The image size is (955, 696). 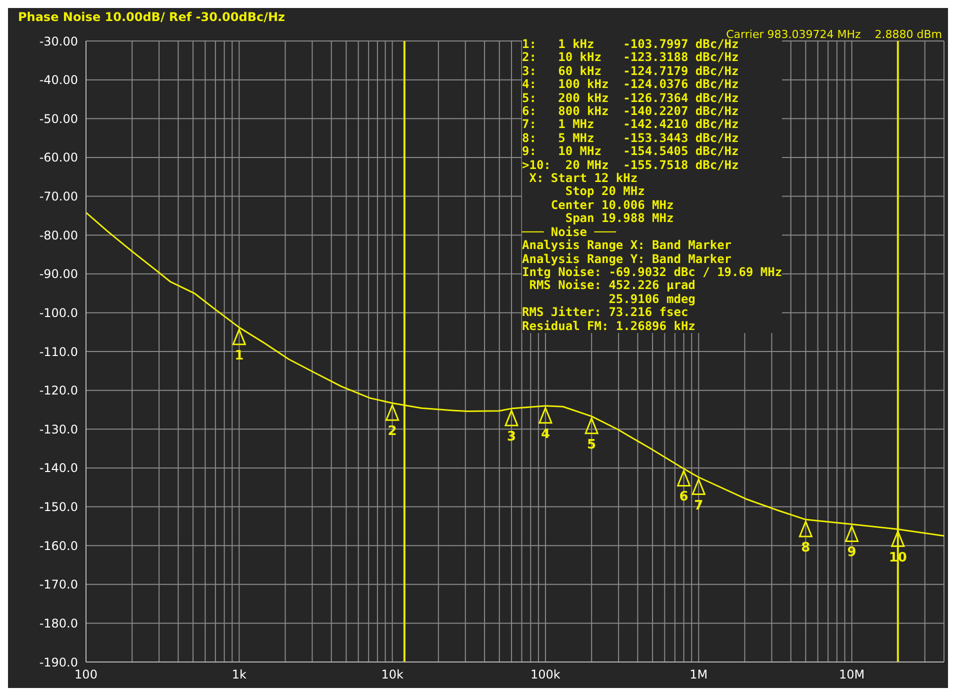 I want to click on y-tick-label: -110.0, so click(x=58, y=351).